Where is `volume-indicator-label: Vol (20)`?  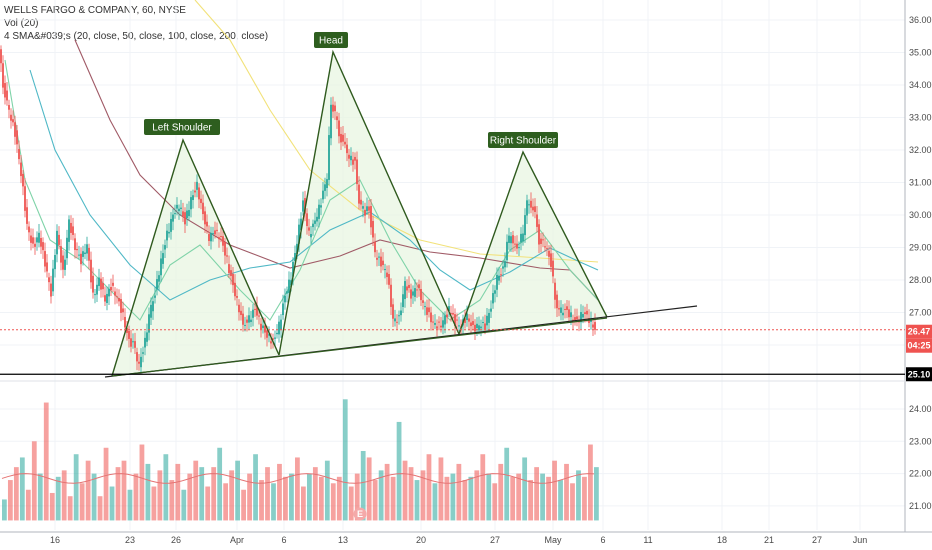 volume-indicator-label: Vol (20) is located at coordinates (21, 23).